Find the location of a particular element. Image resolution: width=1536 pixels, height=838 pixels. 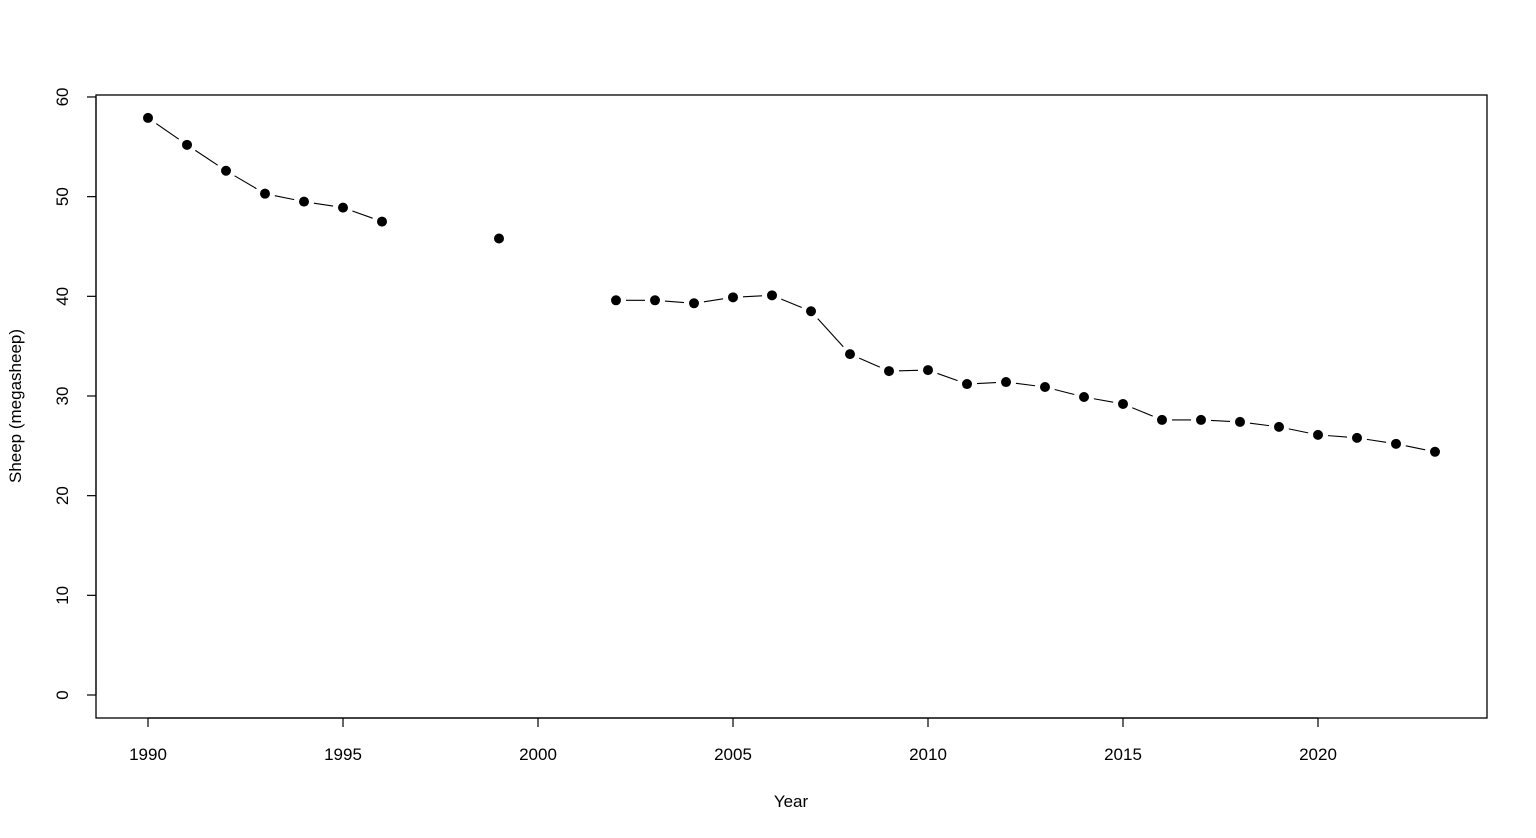

y-tick-label: 50 is located at coordinates (62, 196).